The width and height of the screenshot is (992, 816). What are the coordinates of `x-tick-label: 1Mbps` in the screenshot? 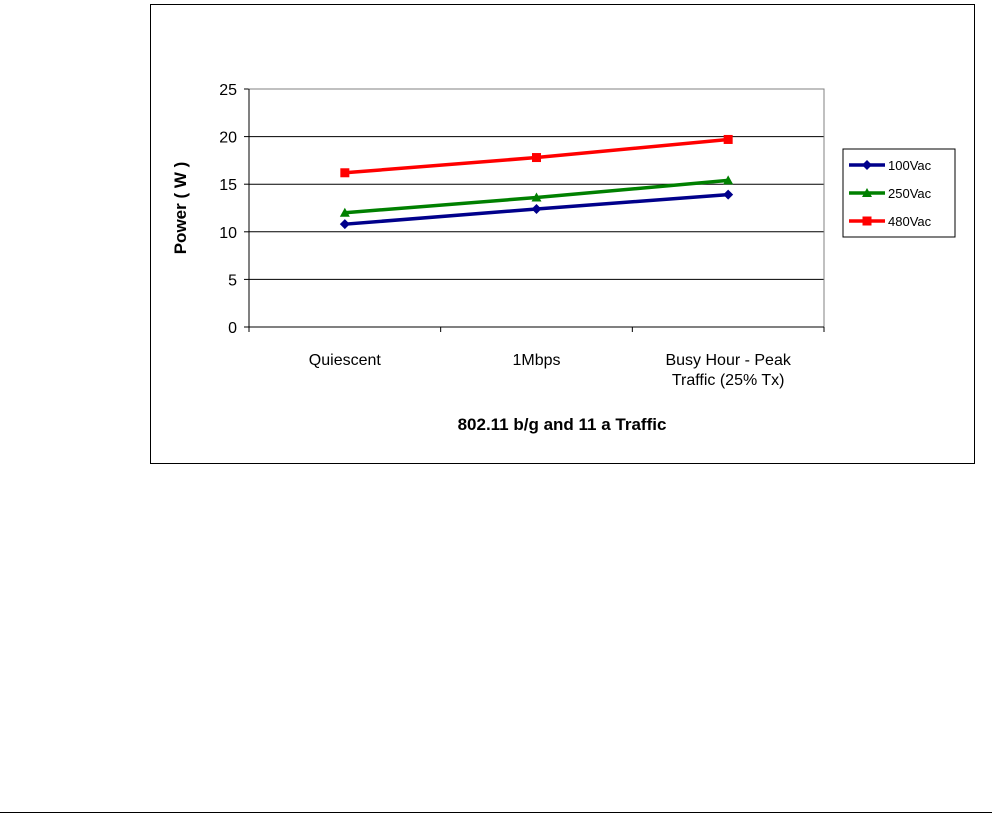 It's located at (536, 360).